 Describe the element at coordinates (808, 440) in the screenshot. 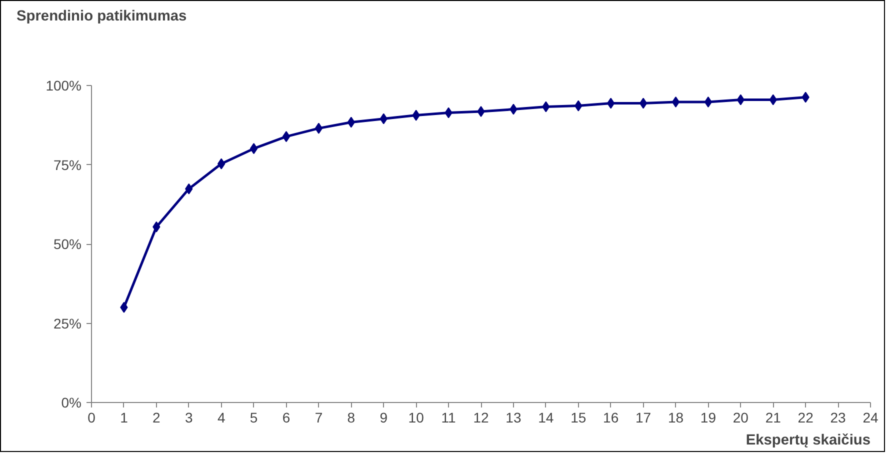

I see `x-axis-title: Ekspertų skaičius` at that location.